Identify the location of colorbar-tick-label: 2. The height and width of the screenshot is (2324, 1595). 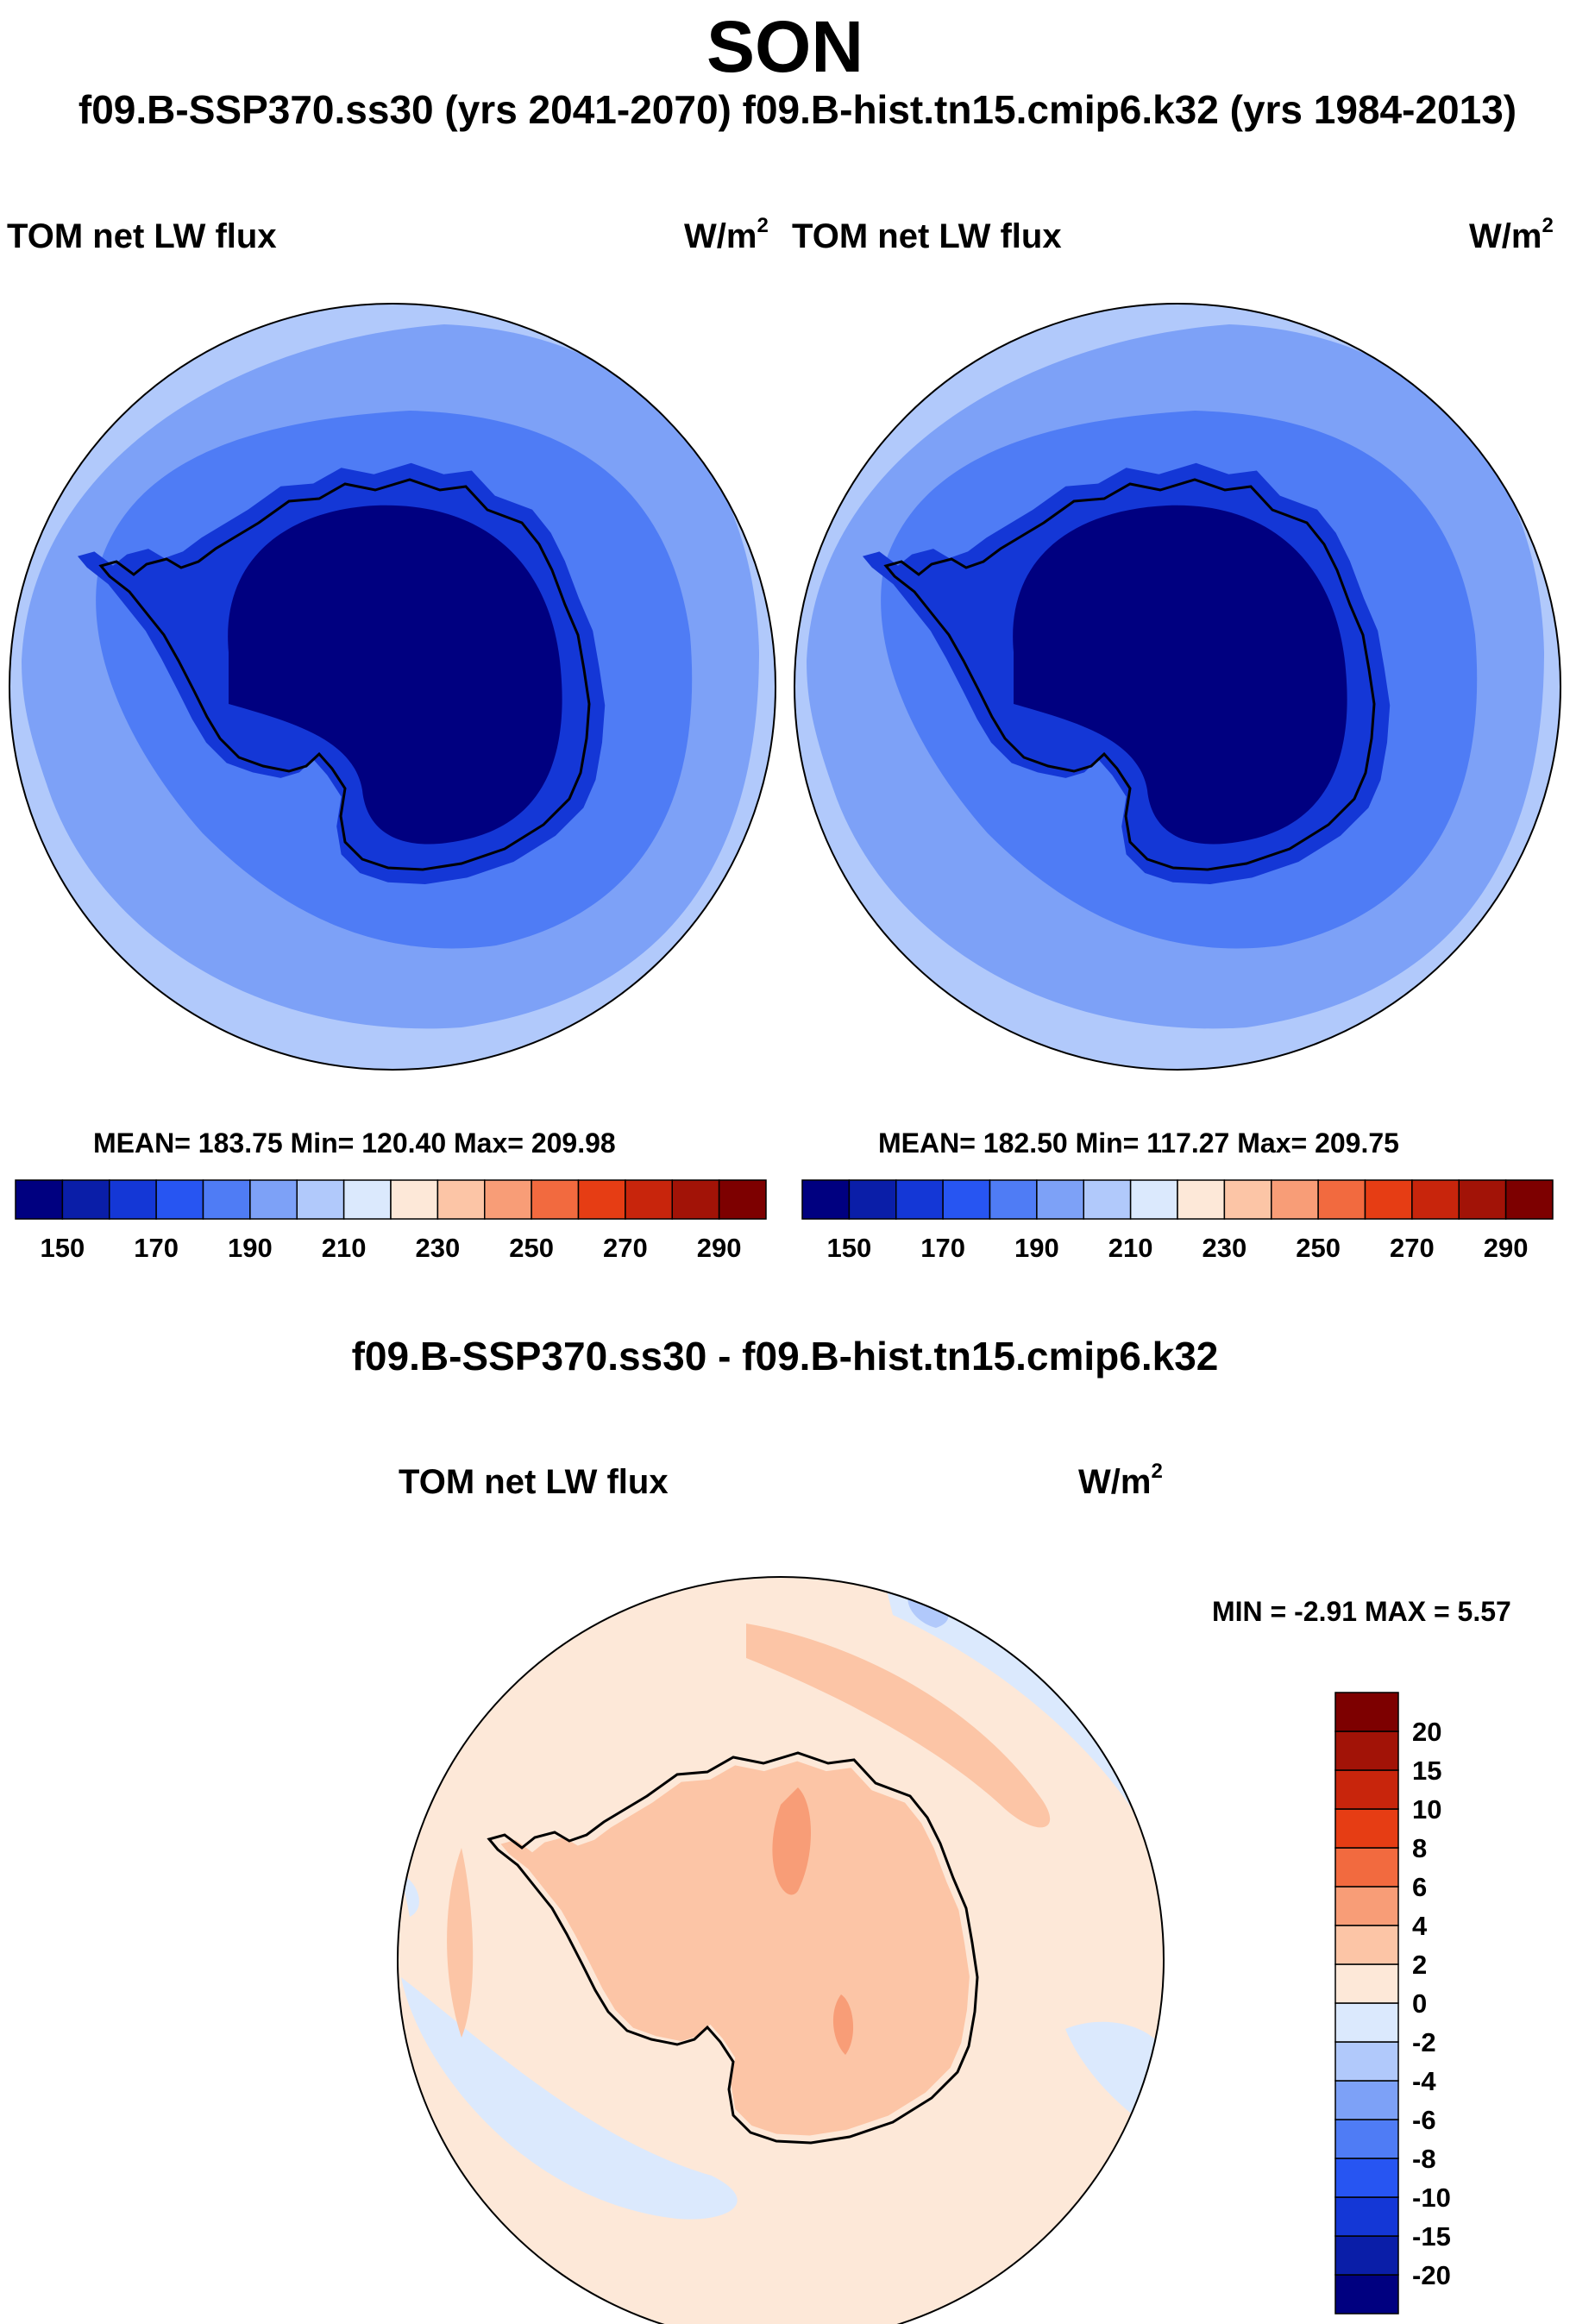
(1419, 1965).